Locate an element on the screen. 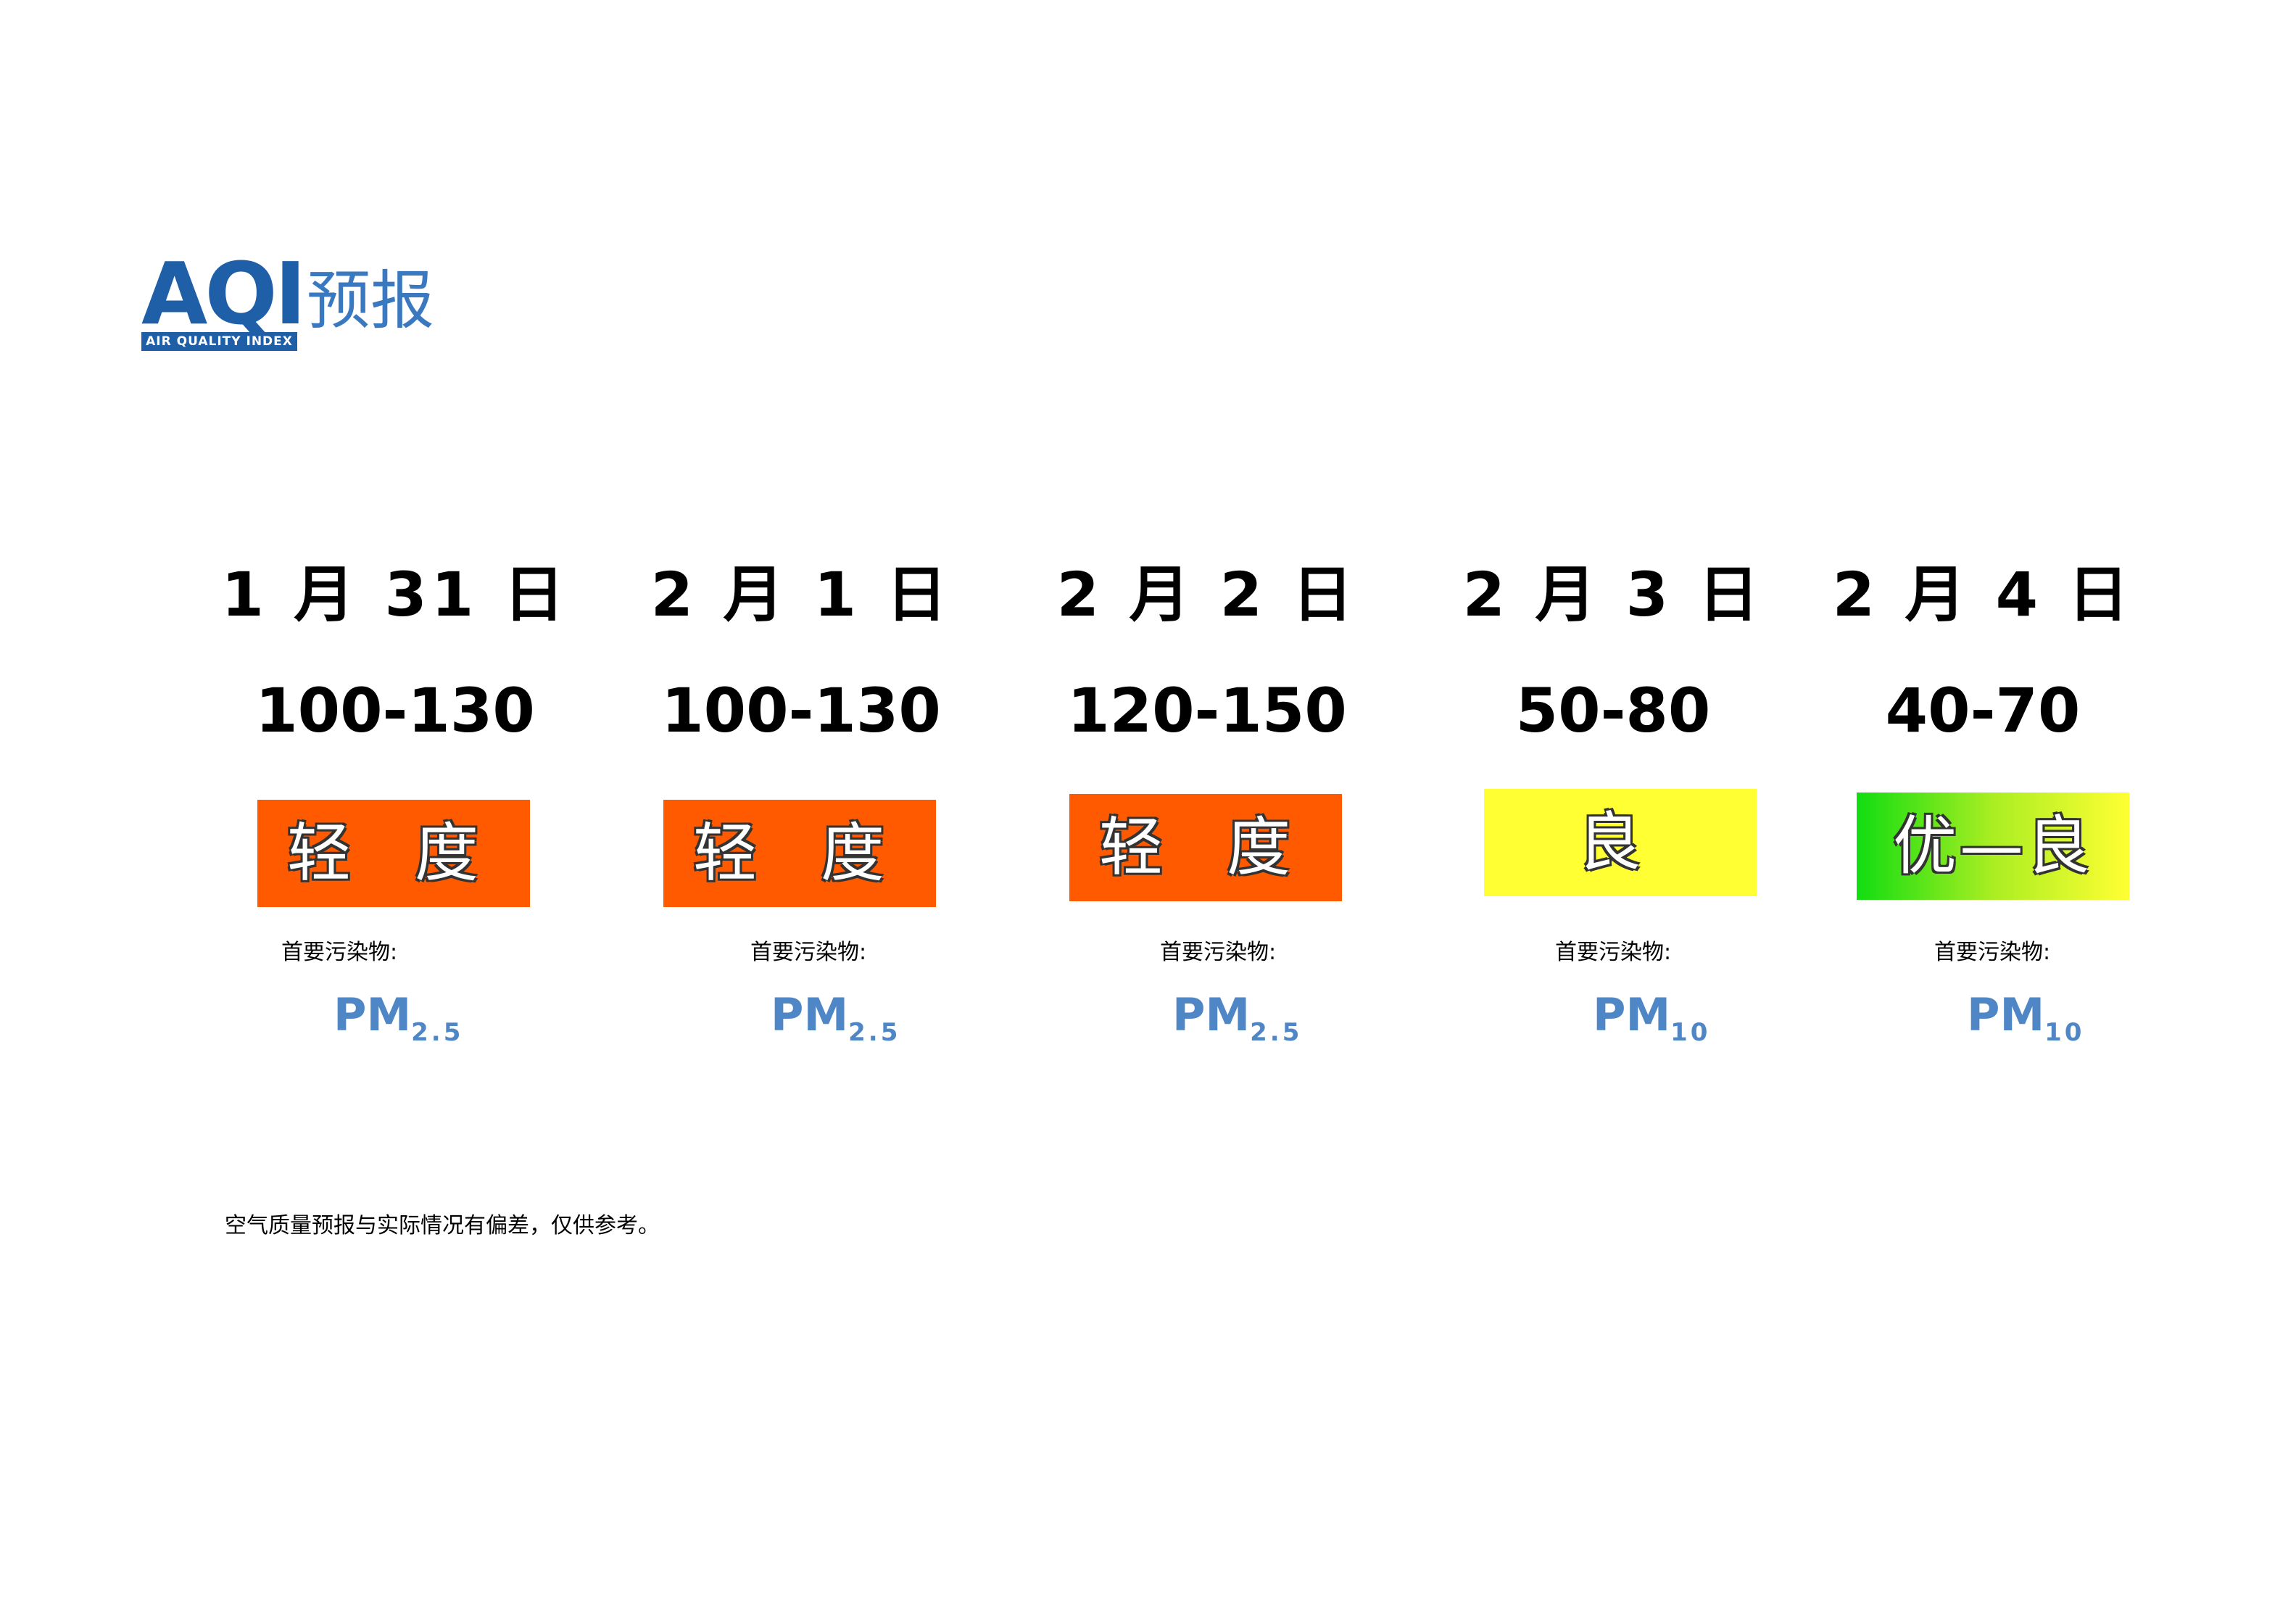 This screenshot has height=1622, width=2296. logo-letters-text: AQI is located at coordinates (224, 294).